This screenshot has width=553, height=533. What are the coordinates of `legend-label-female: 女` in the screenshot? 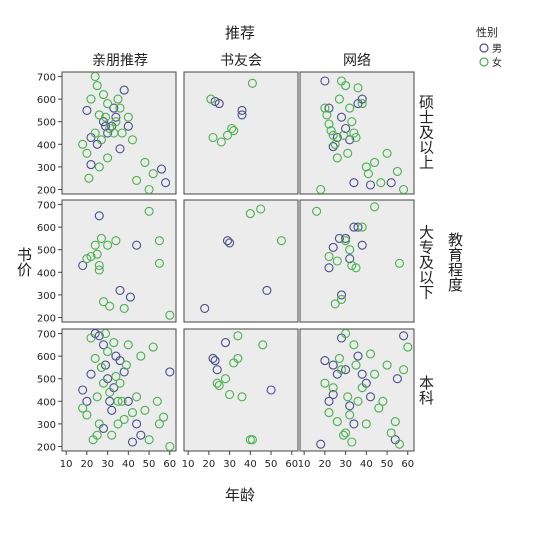 It's located at (497, 62).